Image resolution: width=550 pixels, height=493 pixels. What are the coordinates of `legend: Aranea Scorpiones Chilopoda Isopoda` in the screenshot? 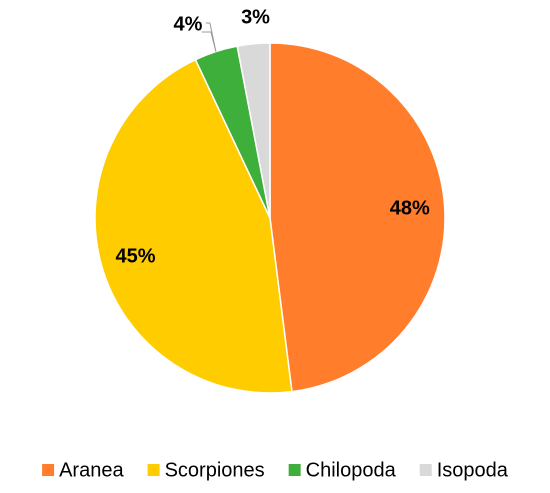 It's located at (275, 470).